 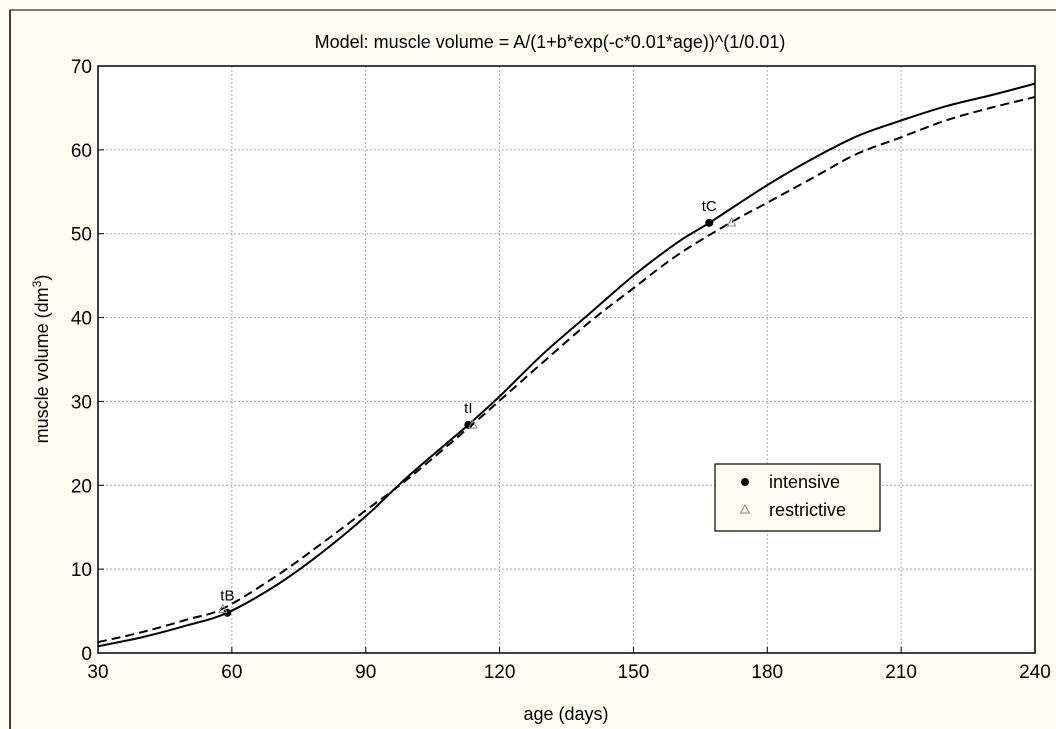 I want to click on y-tick-labels: 0 10 20 30 40 50 60 70, so click(x=87, y=361).